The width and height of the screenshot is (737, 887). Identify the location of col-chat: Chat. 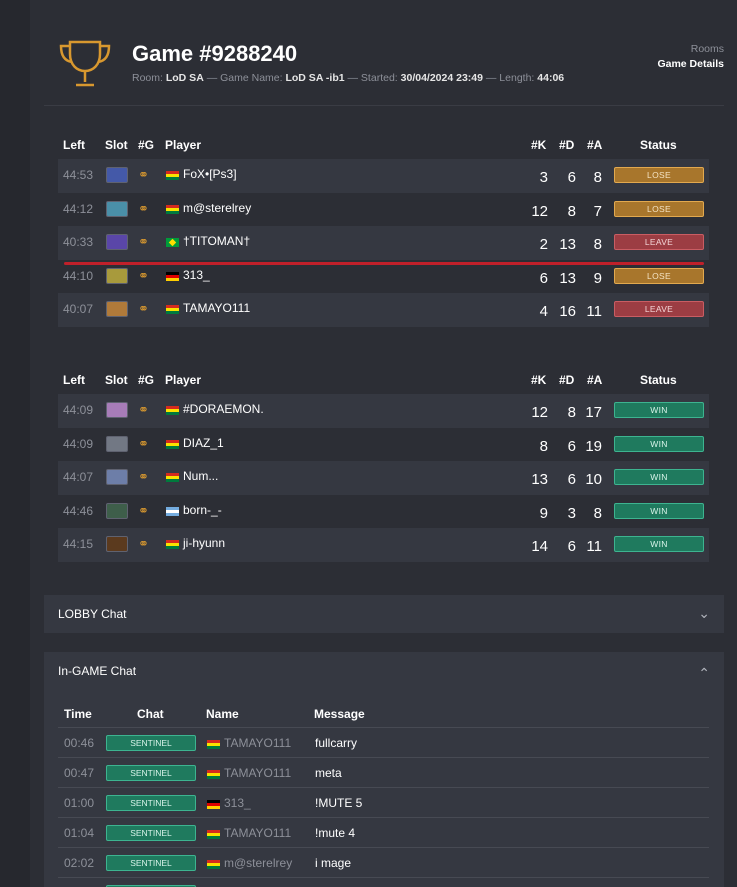
(150, 714).